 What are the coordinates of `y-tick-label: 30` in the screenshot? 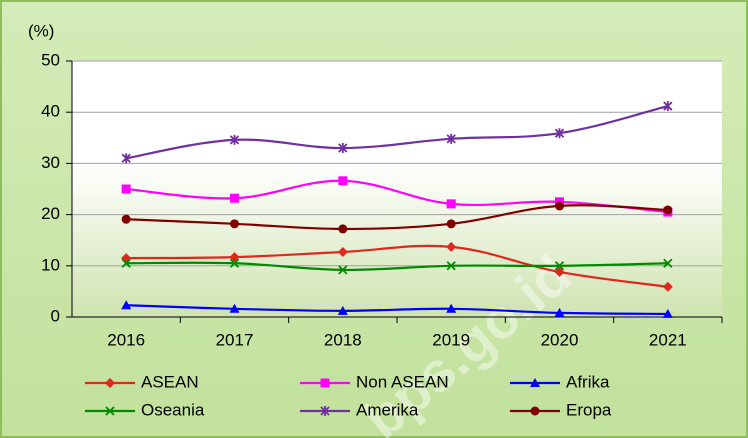 It's located at (50, 162).